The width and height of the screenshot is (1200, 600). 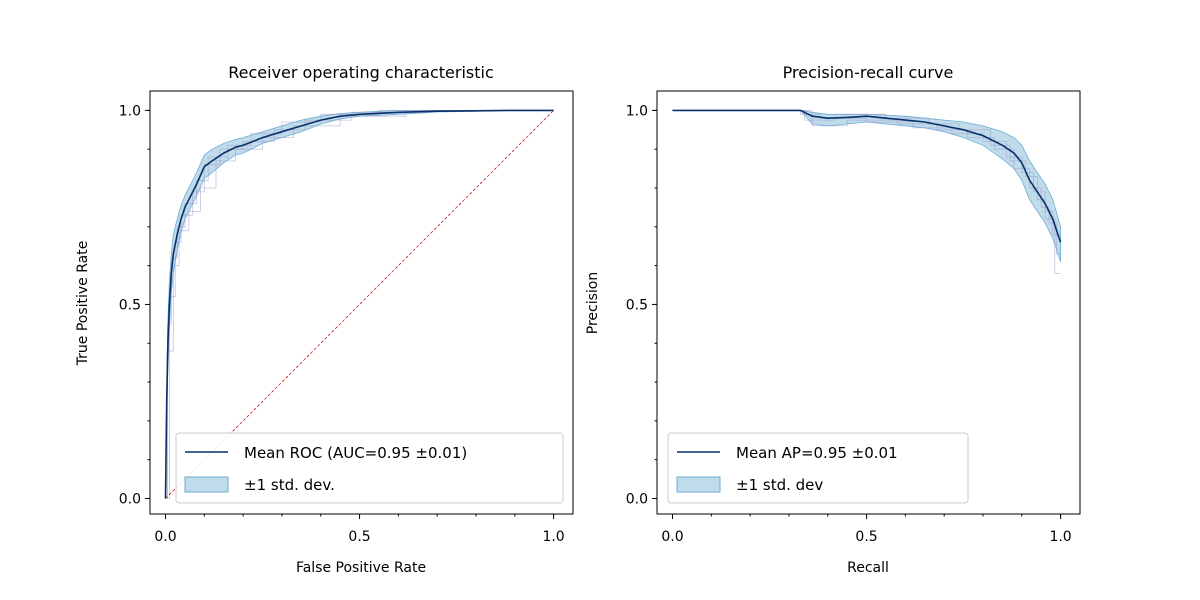 What do you see at coordinates (698, 484) in the screenshot?
I see `pr-legend-band-swatch` at bounding box center [698, 484].